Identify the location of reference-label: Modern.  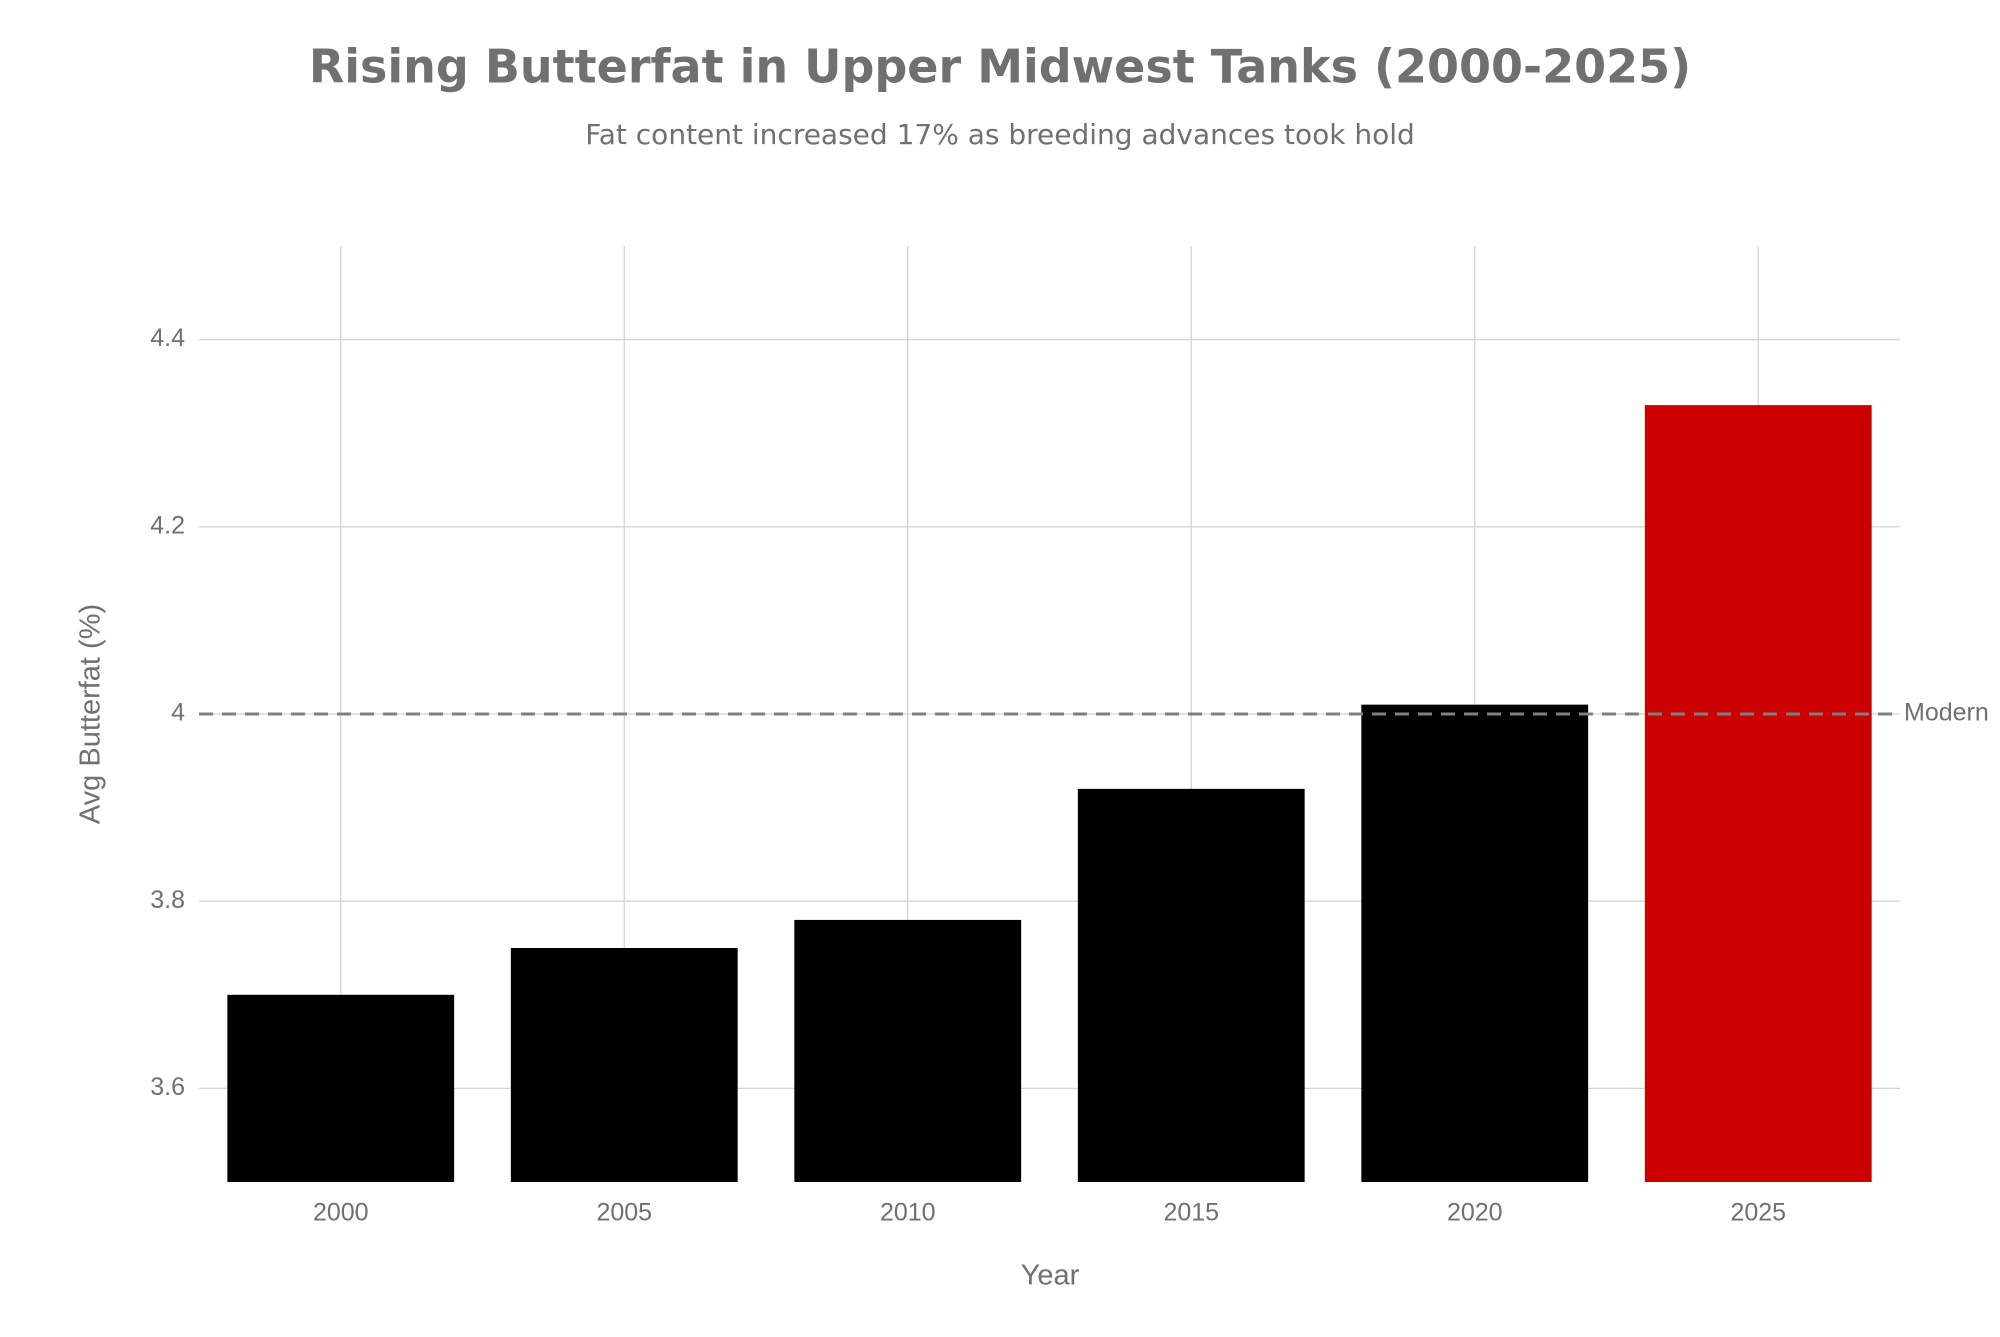
(1946, 713).